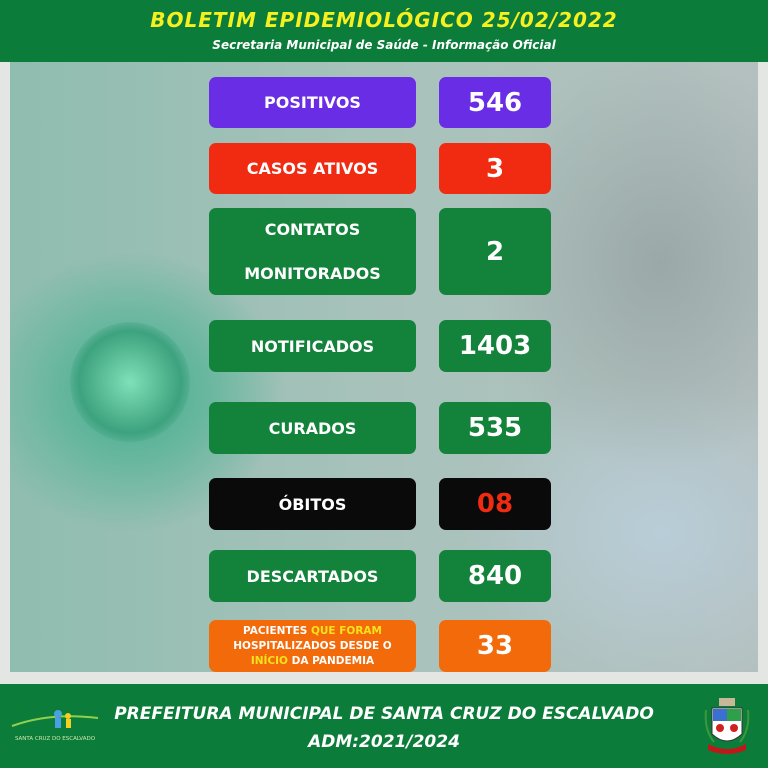 This screenshot has width=768, height=768. What do you see at coordinates (312, 504) in the screenshot?
I see `label-obitos: ÓBITOS` at bounding box center [312, 504].